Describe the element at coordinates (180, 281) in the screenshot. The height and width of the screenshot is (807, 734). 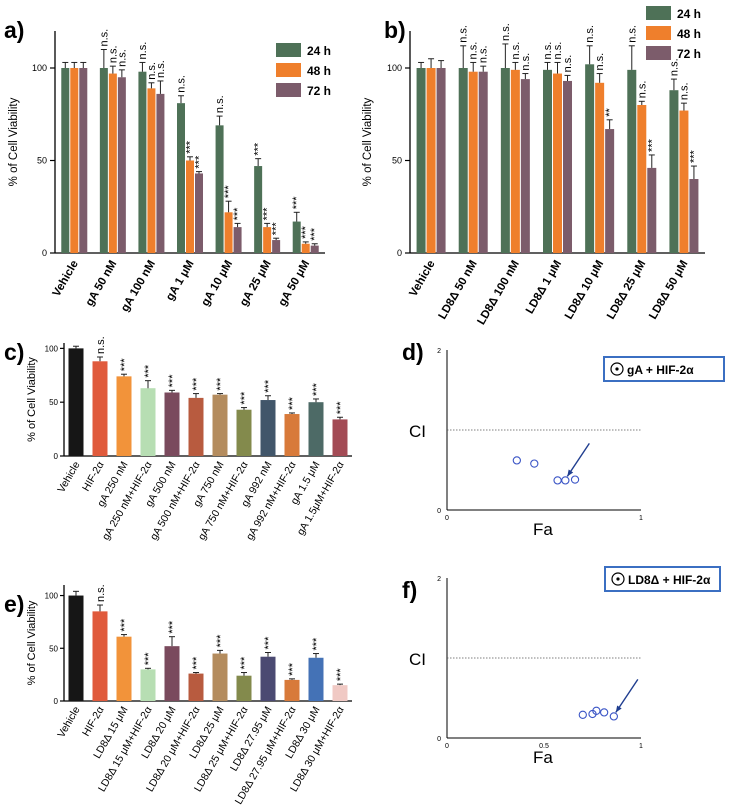
I see `category-label: gA 1 μM` at that location.